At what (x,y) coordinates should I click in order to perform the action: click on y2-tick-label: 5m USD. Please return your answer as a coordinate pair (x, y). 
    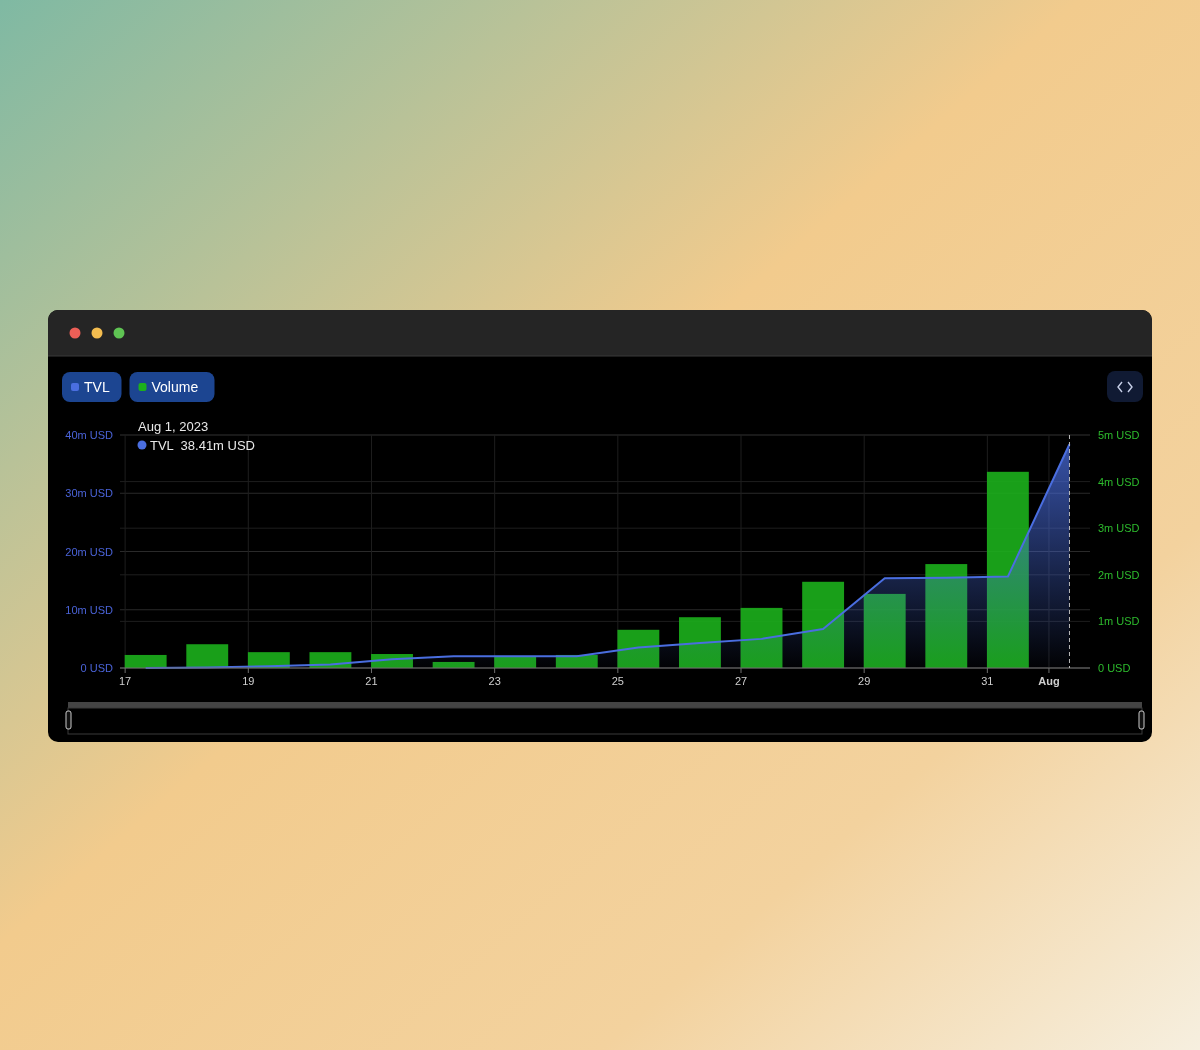
    Looking at the image, I should click on (1119, 435).